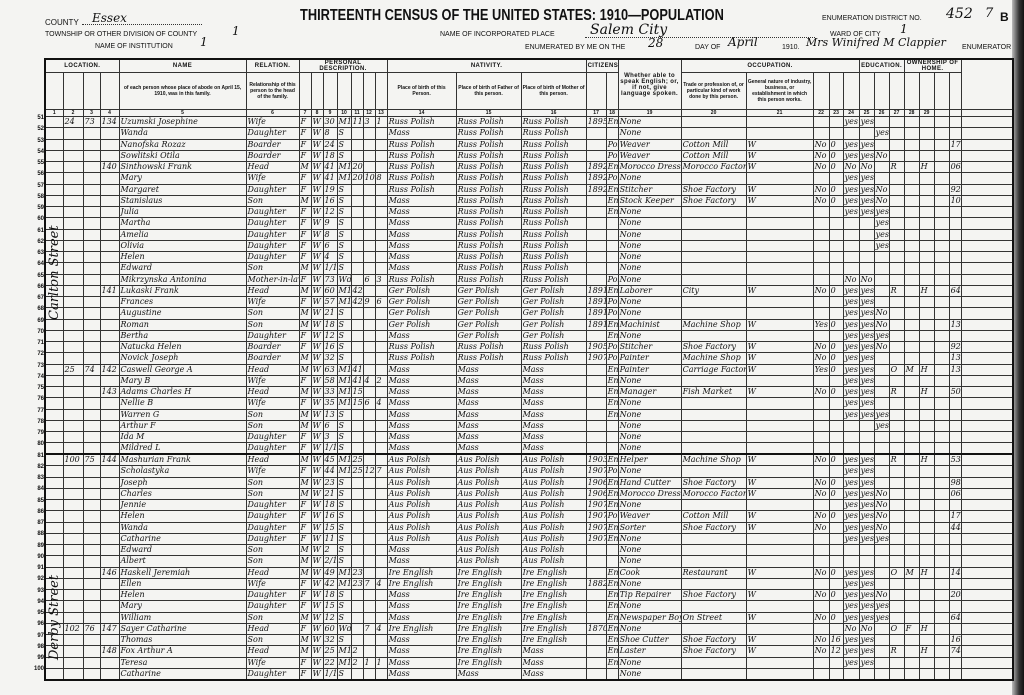 The width and height of the screenshot is (1024, 695). Describe the element at coordinates (421, 144) in the screenshot. I see `cell-birthplace: Russ Polish` at that location.